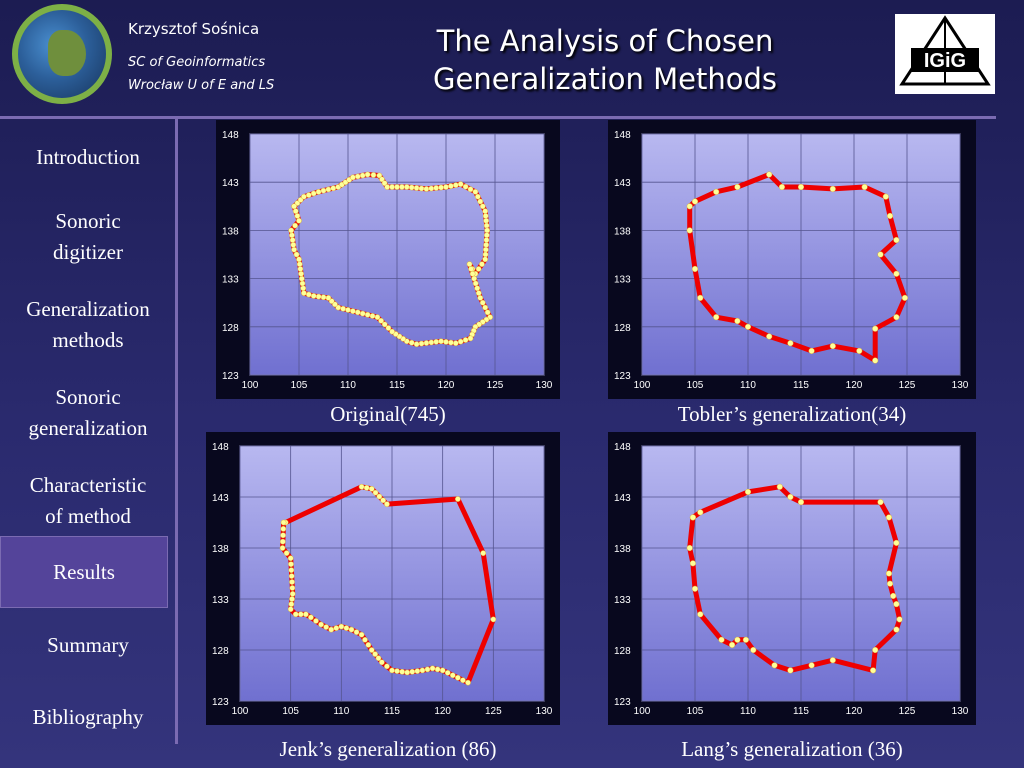  Describe the element at coordinates (544, 711) in the screenshot. I see `x-tick-label: 130` at that location.